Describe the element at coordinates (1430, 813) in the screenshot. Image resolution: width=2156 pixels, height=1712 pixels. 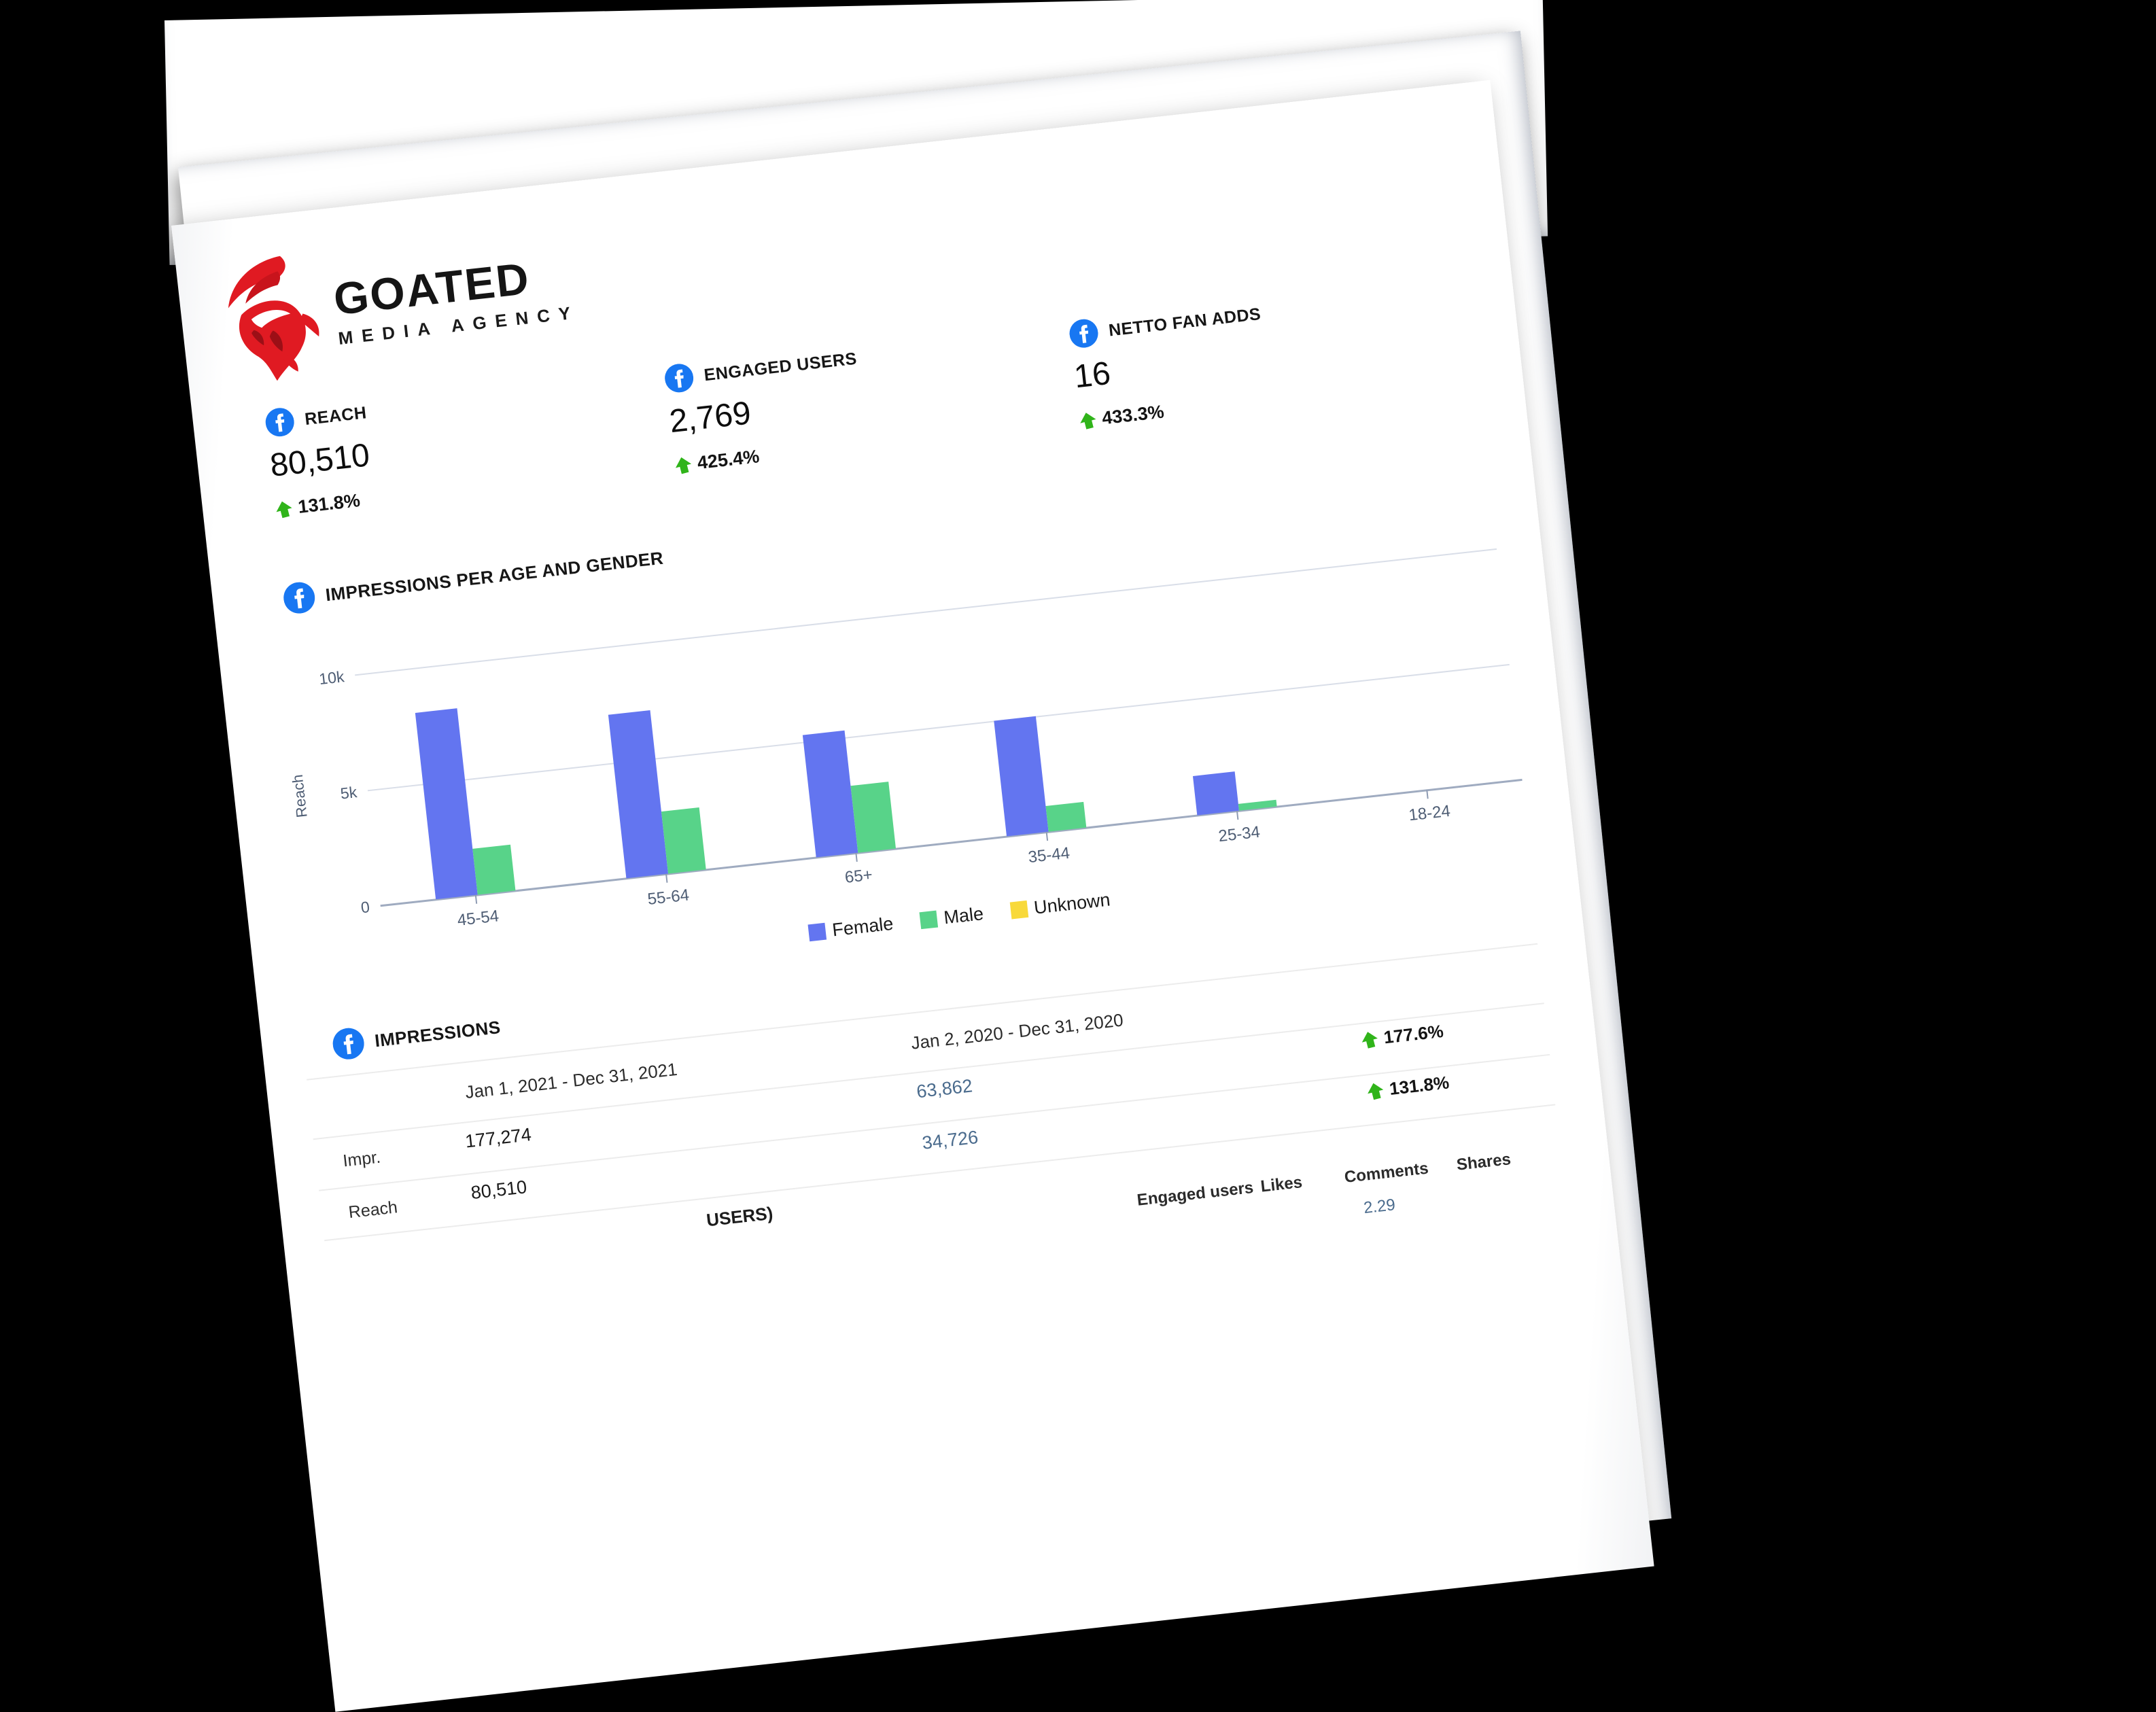
I see `x-category-label: 18-24` at that location.